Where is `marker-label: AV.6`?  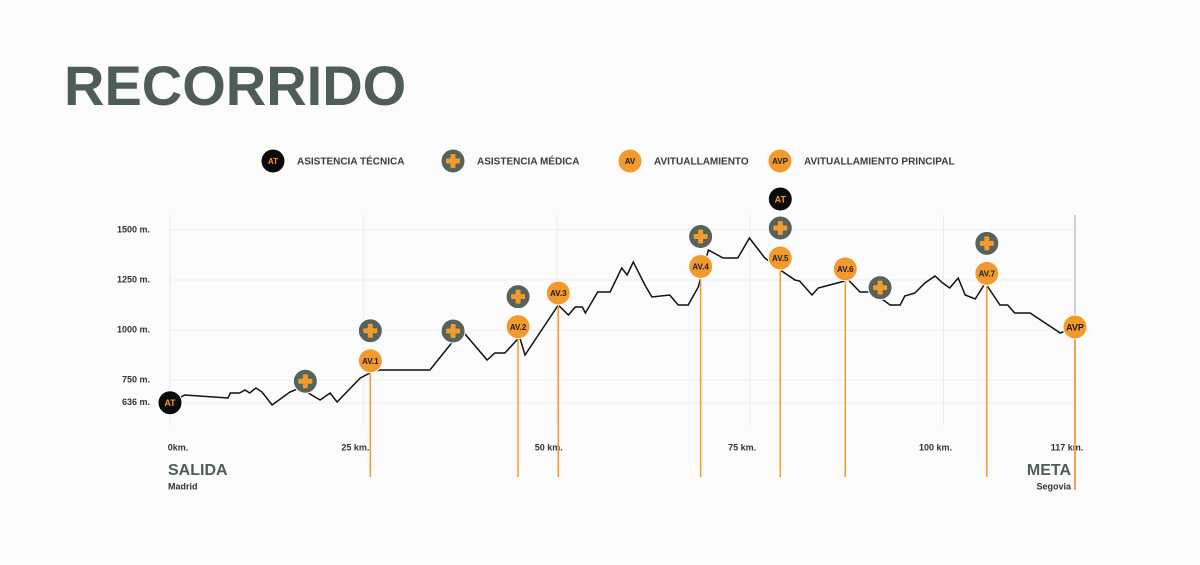 marker-label: AV.6 is located at coordinates (845, 269).